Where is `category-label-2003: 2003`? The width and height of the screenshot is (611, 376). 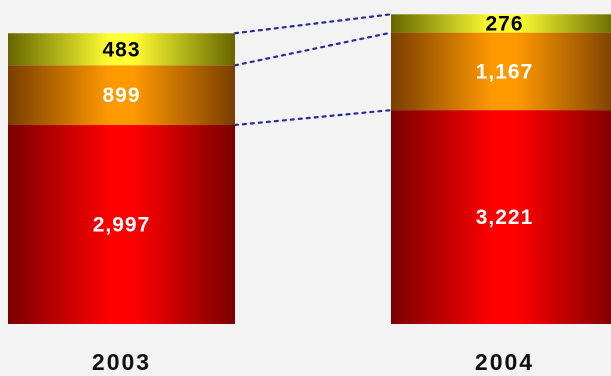 category-label-2003: 2003 is located at coordinates (121, 362).